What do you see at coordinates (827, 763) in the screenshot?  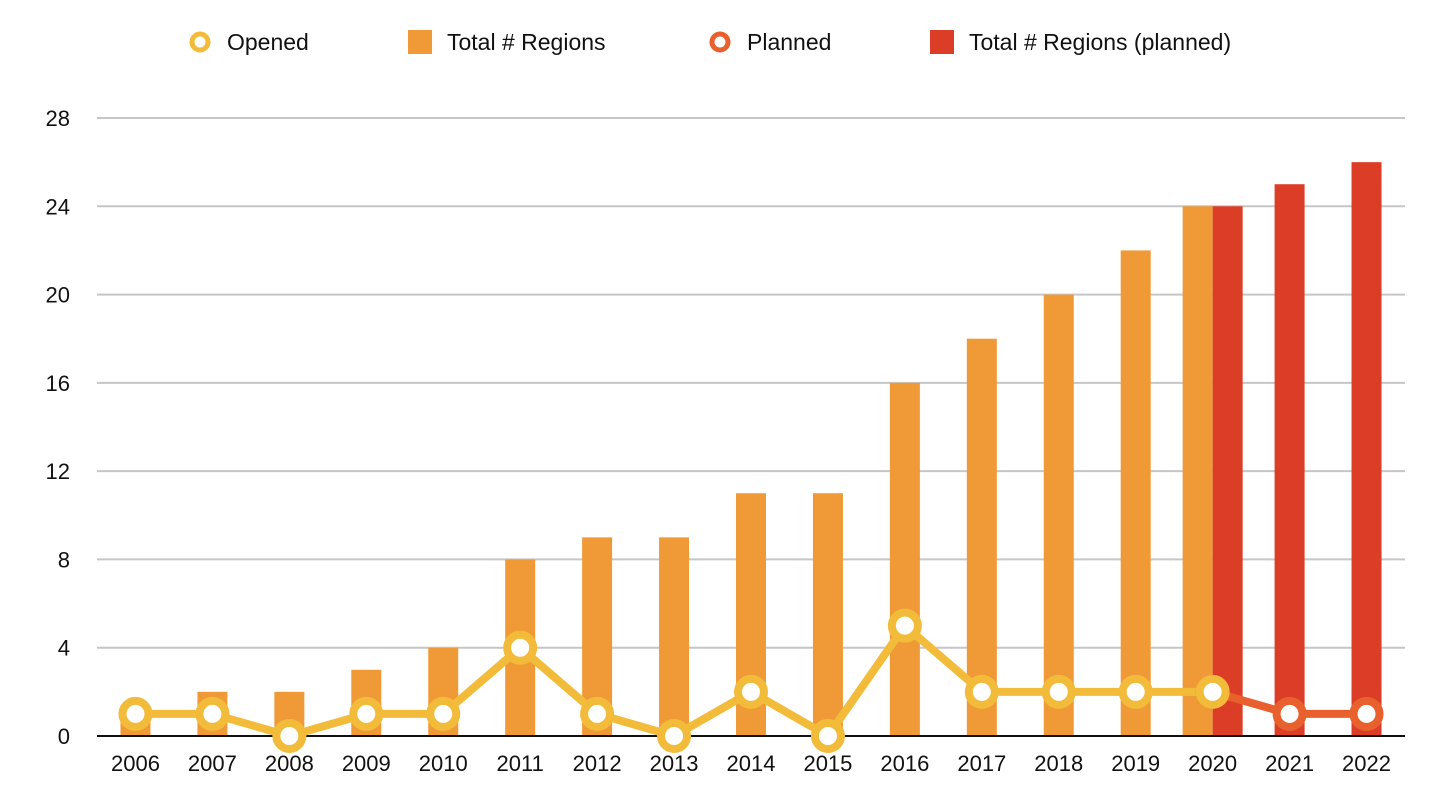 I see `x-tick-label: 2015` at bounding box center [827, 763].